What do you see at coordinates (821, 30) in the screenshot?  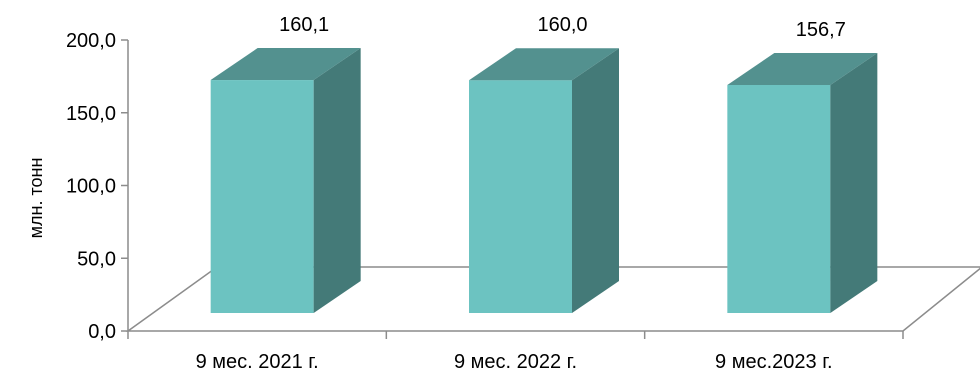 I see `data-label: 156,7` at bounding box center [821, 30].